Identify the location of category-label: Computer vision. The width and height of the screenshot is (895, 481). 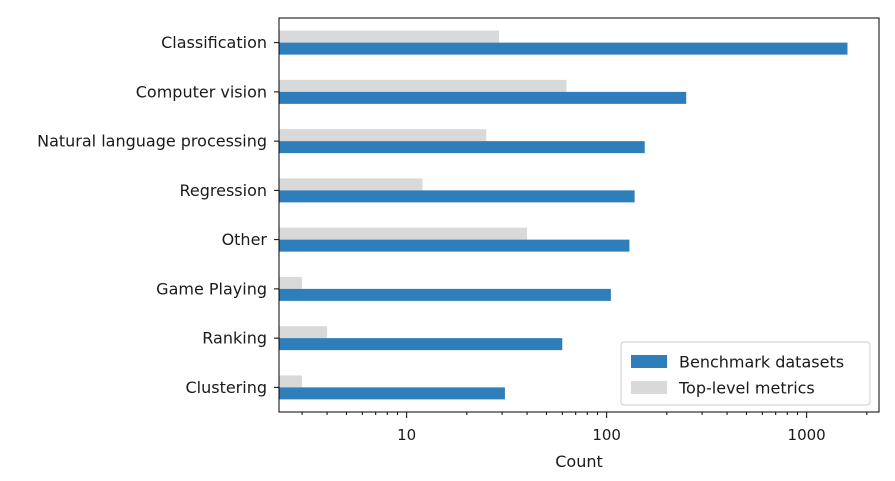
(201, 91).